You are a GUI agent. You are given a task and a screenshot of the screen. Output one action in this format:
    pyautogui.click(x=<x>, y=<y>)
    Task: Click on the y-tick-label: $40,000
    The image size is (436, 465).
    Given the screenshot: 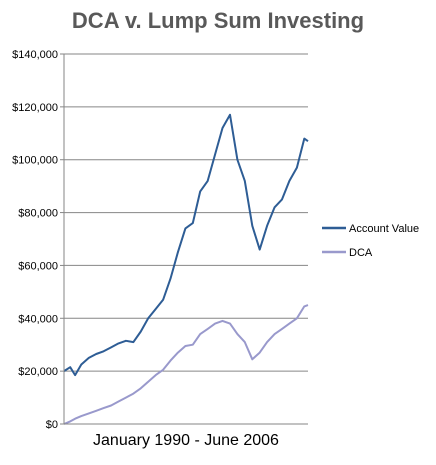 What is the action you would take?
    pyautogui.click(x=38, y=319)
    